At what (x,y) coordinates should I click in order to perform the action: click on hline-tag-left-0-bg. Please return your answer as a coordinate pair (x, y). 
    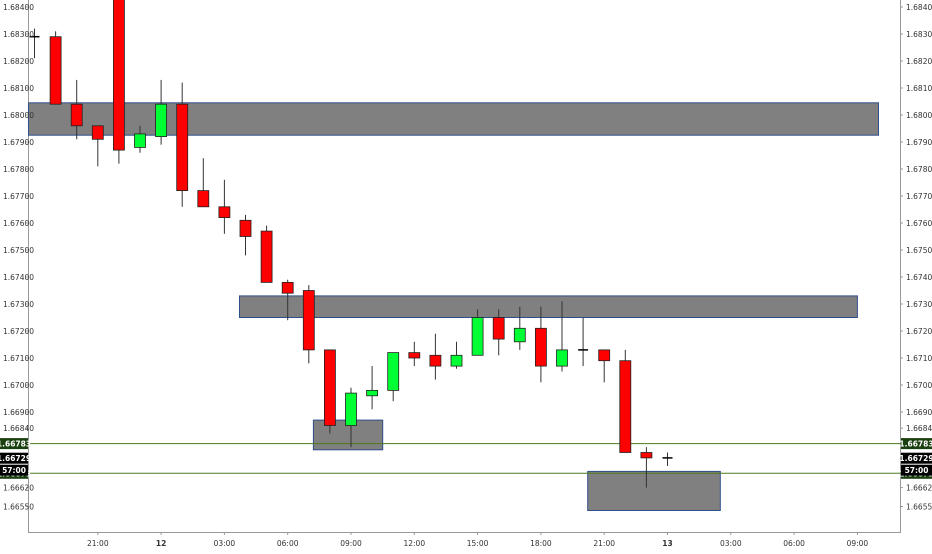
    Looking at the image, I should click on (14, 444).